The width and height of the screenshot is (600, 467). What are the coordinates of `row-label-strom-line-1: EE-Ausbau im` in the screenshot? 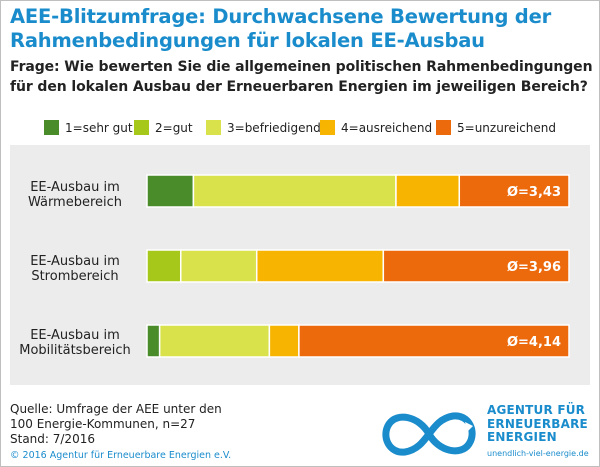 It's located at (75, 261).